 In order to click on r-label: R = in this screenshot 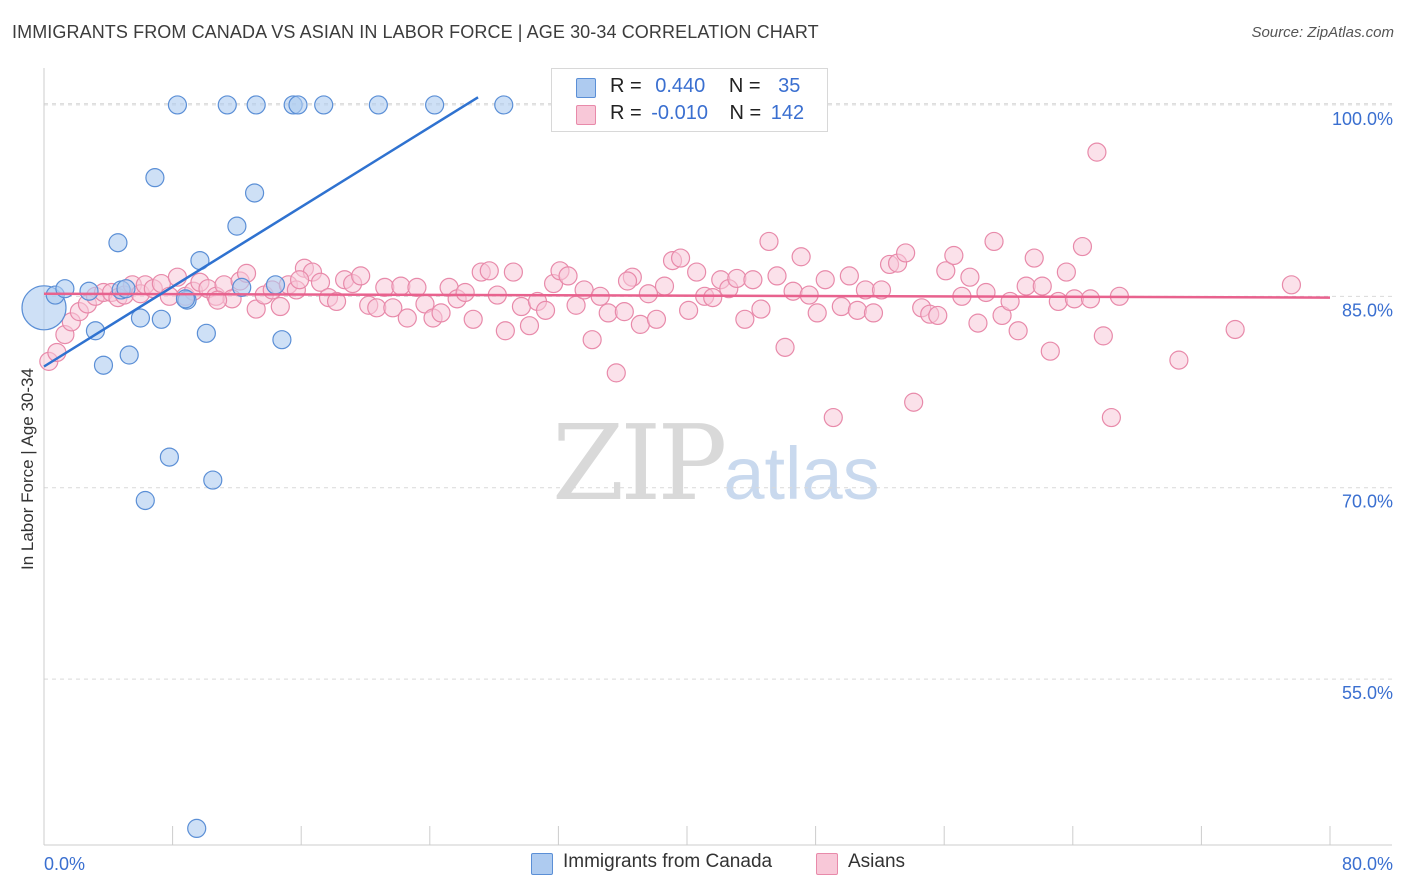, I will do `click(626, 113)`.